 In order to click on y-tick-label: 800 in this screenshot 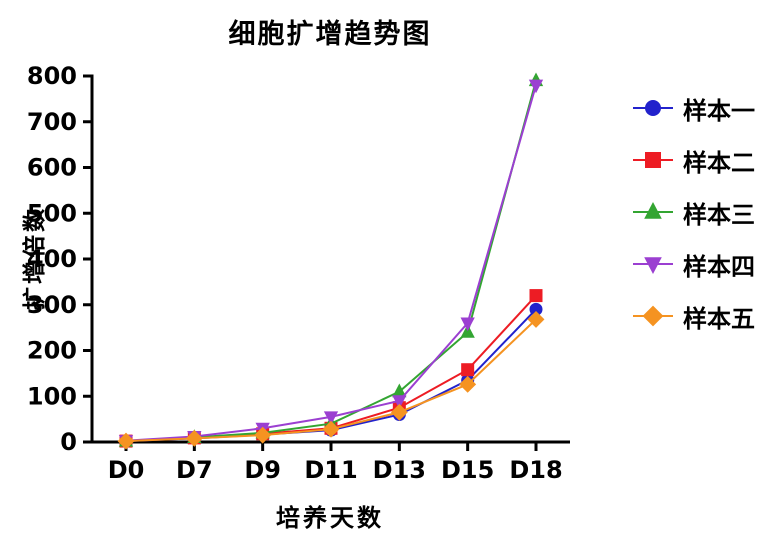, I will do `click(52, 76)`.